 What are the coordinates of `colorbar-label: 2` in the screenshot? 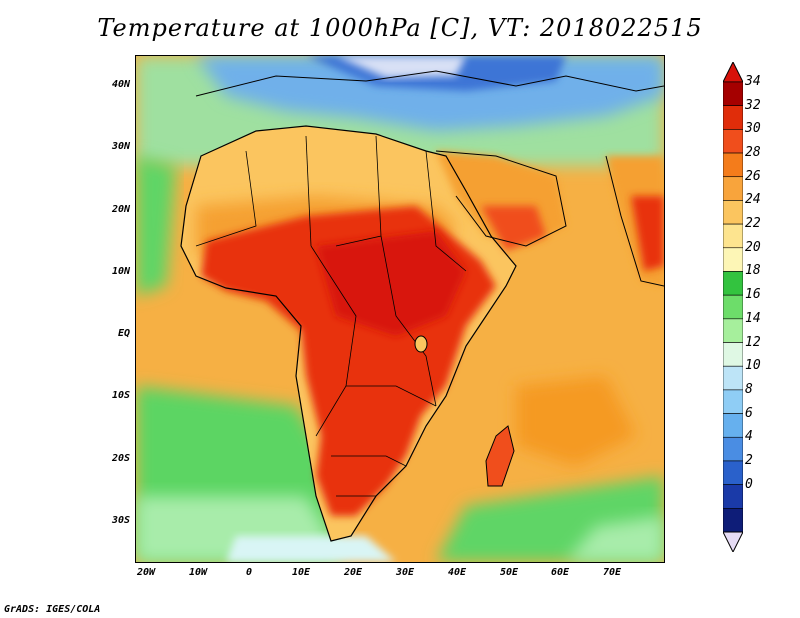 It's located at (749, 460).